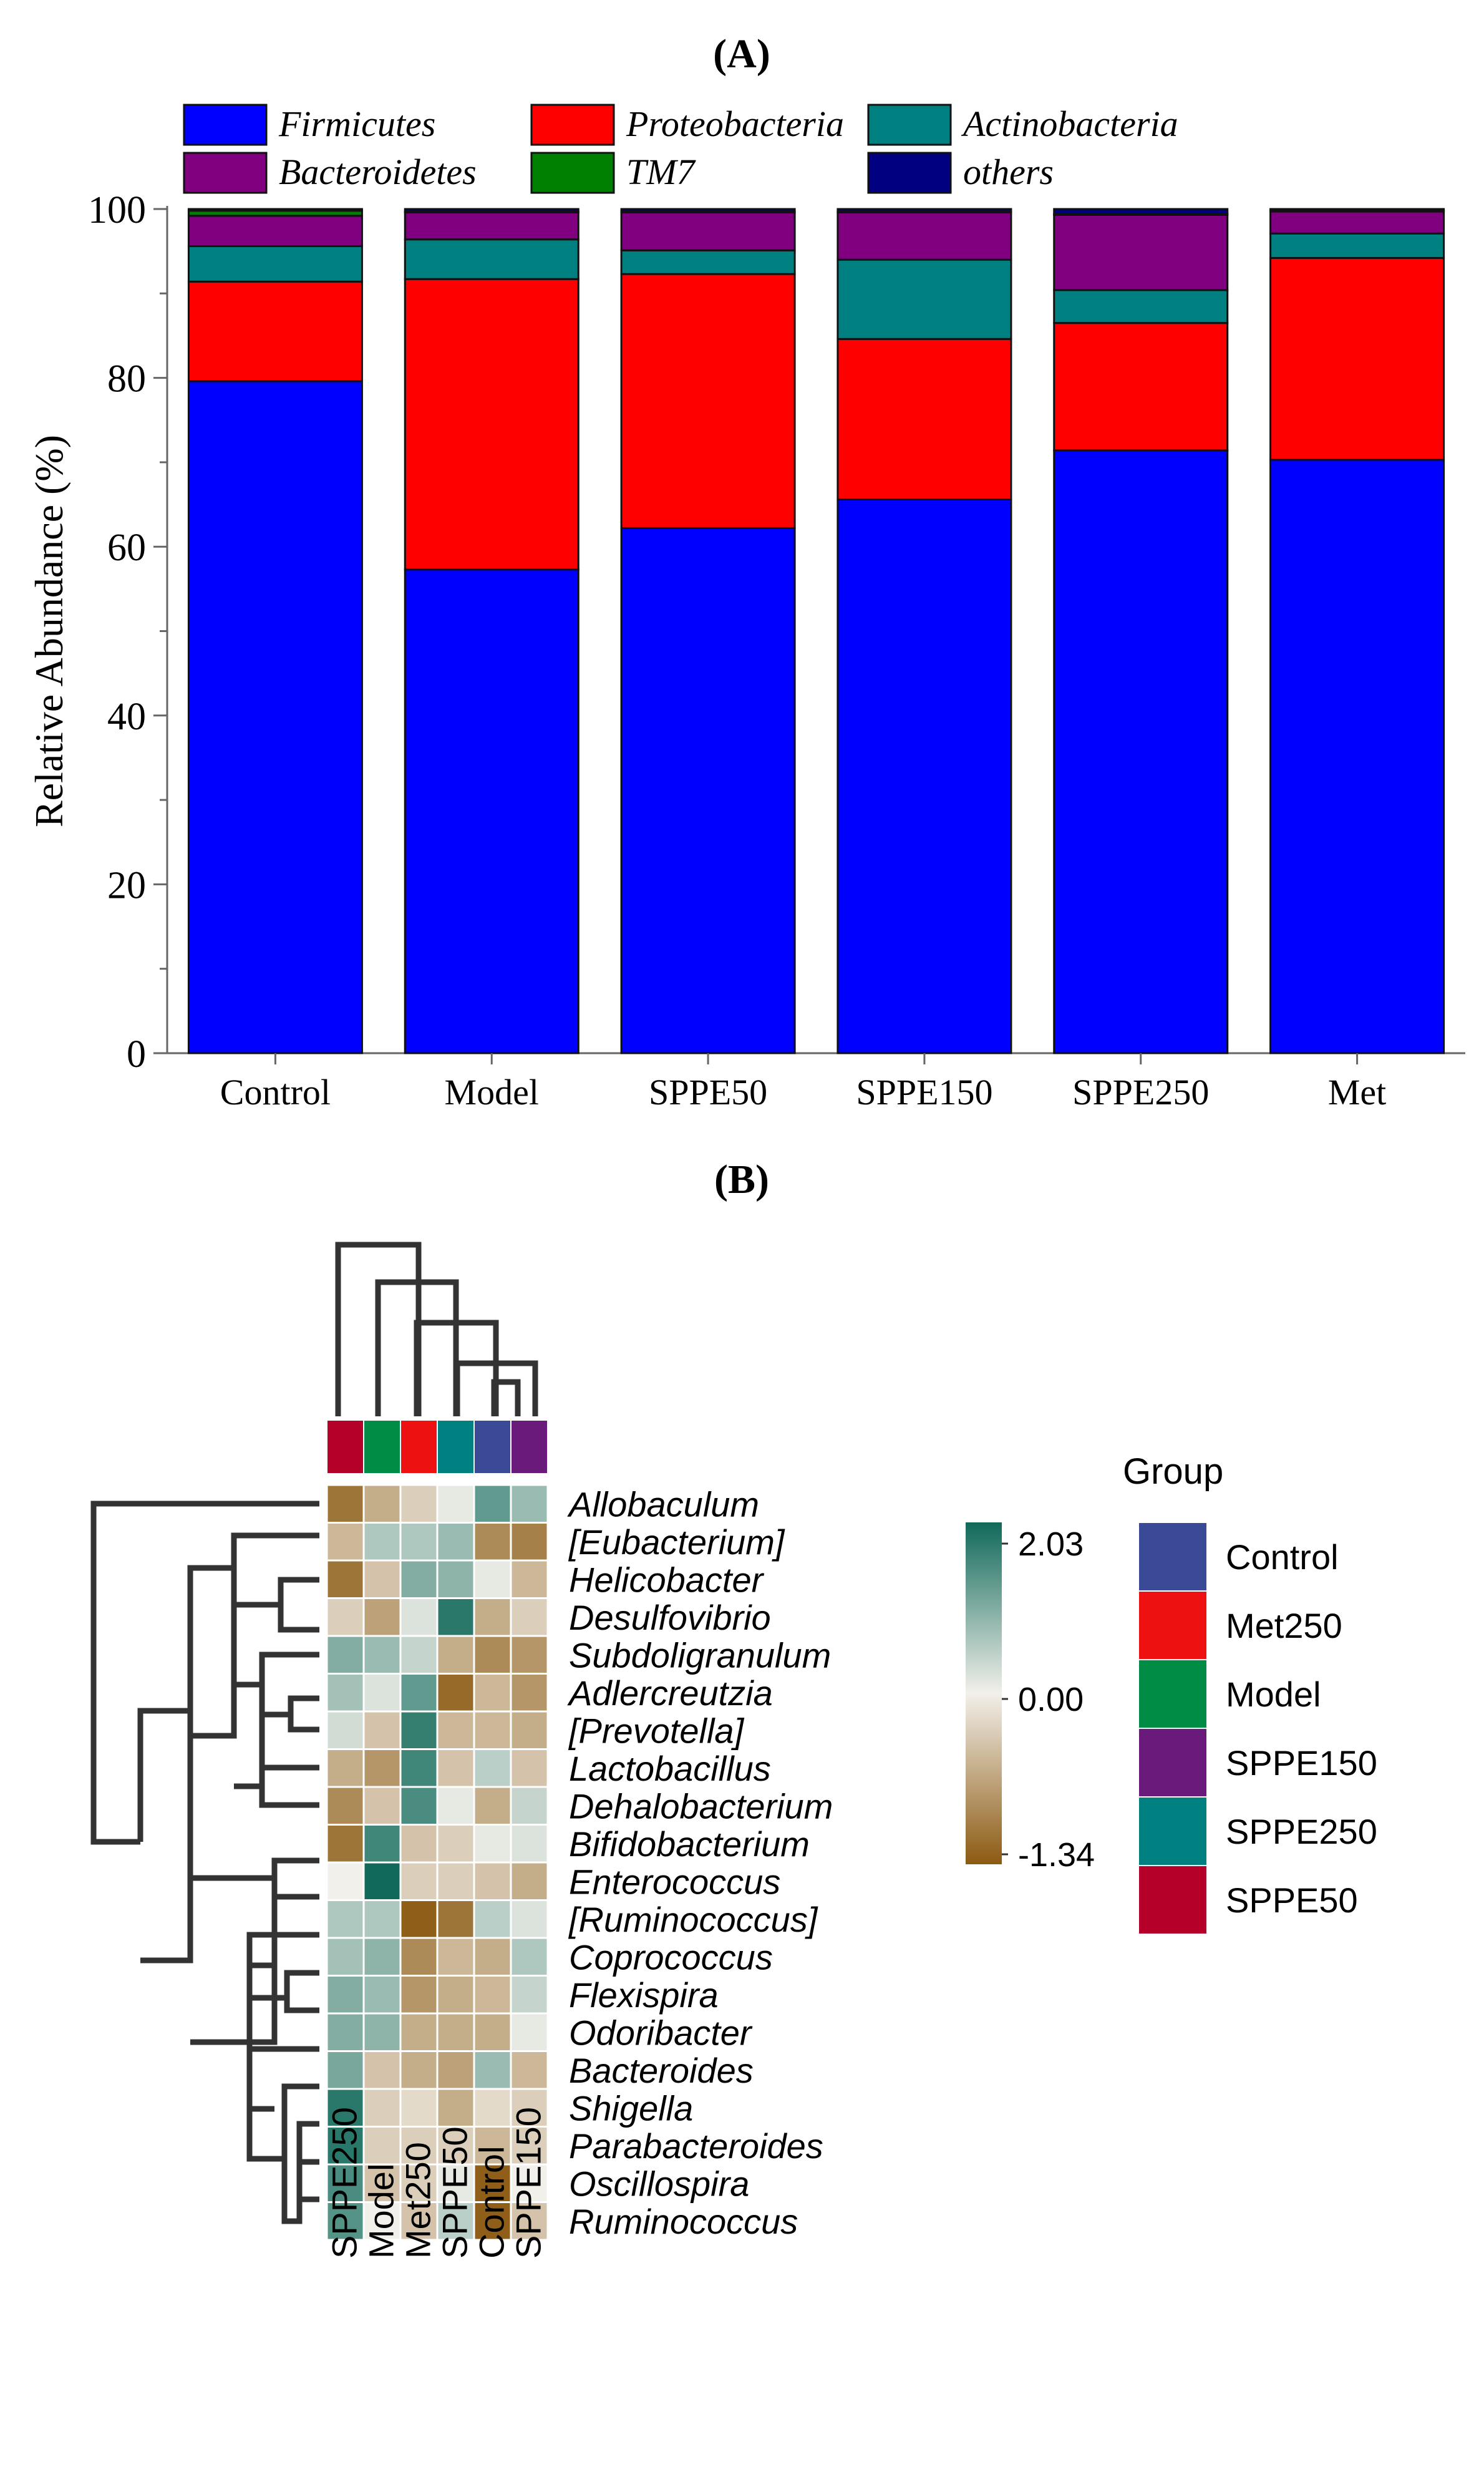 This screenshot has width=1484, height=2467. What do you see at coordinates (492, 1919) in the screenshot?
I see `heatmap-cell-ruminococcus-control` at bounding box center [492, 1919].